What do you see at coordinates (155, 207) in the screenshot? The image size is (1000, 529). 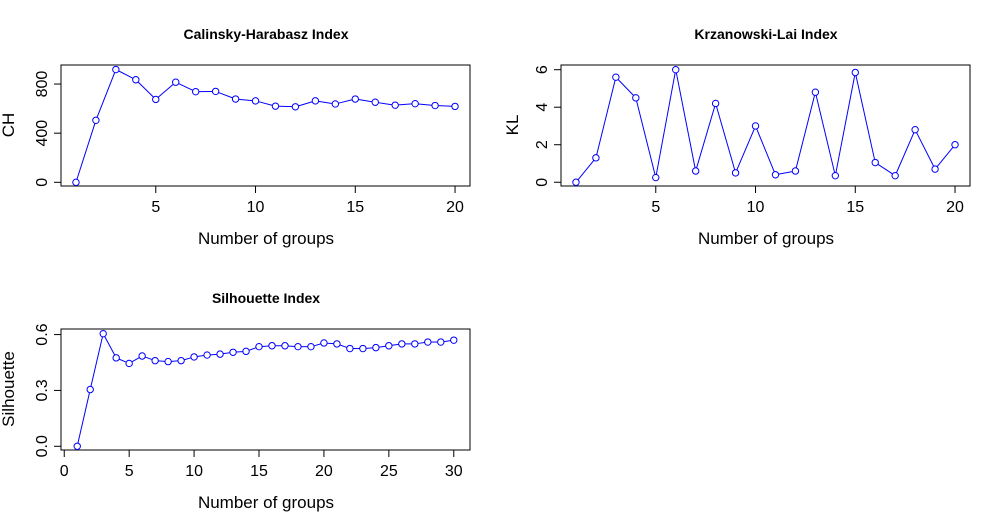 I see `ch-x-tick-label: 5` at bounding box center [155, 207].